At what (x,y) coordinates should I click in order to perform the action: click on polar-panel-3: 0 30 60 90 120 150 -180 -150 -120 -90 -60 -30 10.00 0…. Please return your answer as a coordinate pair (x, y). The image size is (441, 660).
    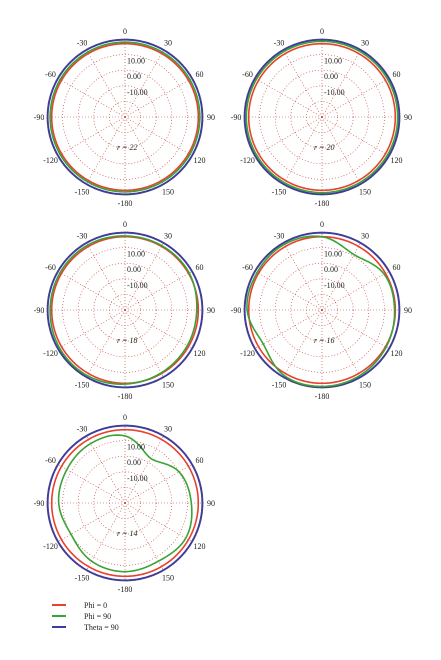
    Looking at the image, I should click on (124, 310).